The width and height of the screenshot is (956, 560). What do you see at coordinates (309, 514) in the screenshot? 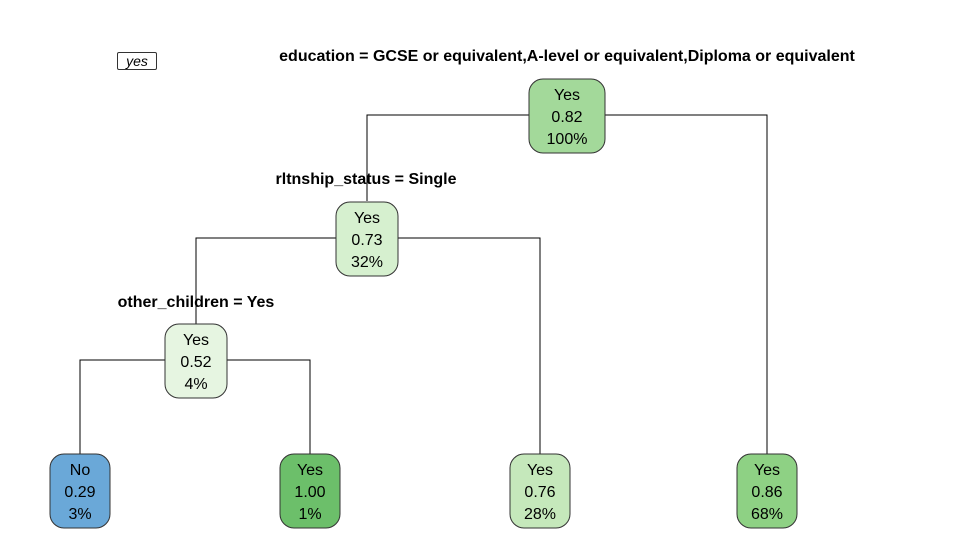
I see `leaf-yes-100-percent-label: 1%` at bounding box center [309, 514].